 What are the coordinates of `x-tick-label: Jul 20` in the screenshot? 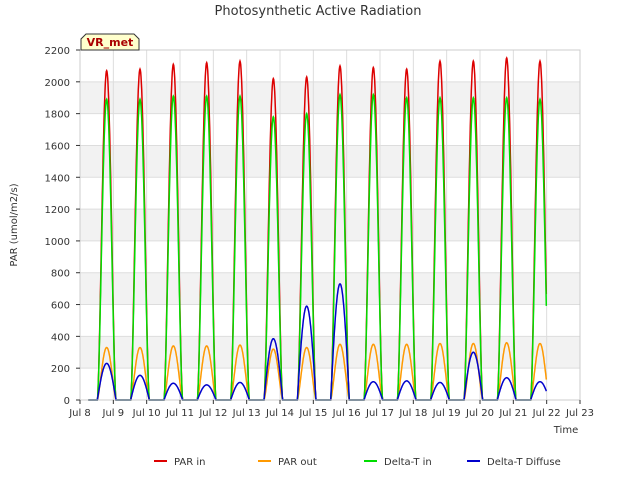 It's located at (479, 413).